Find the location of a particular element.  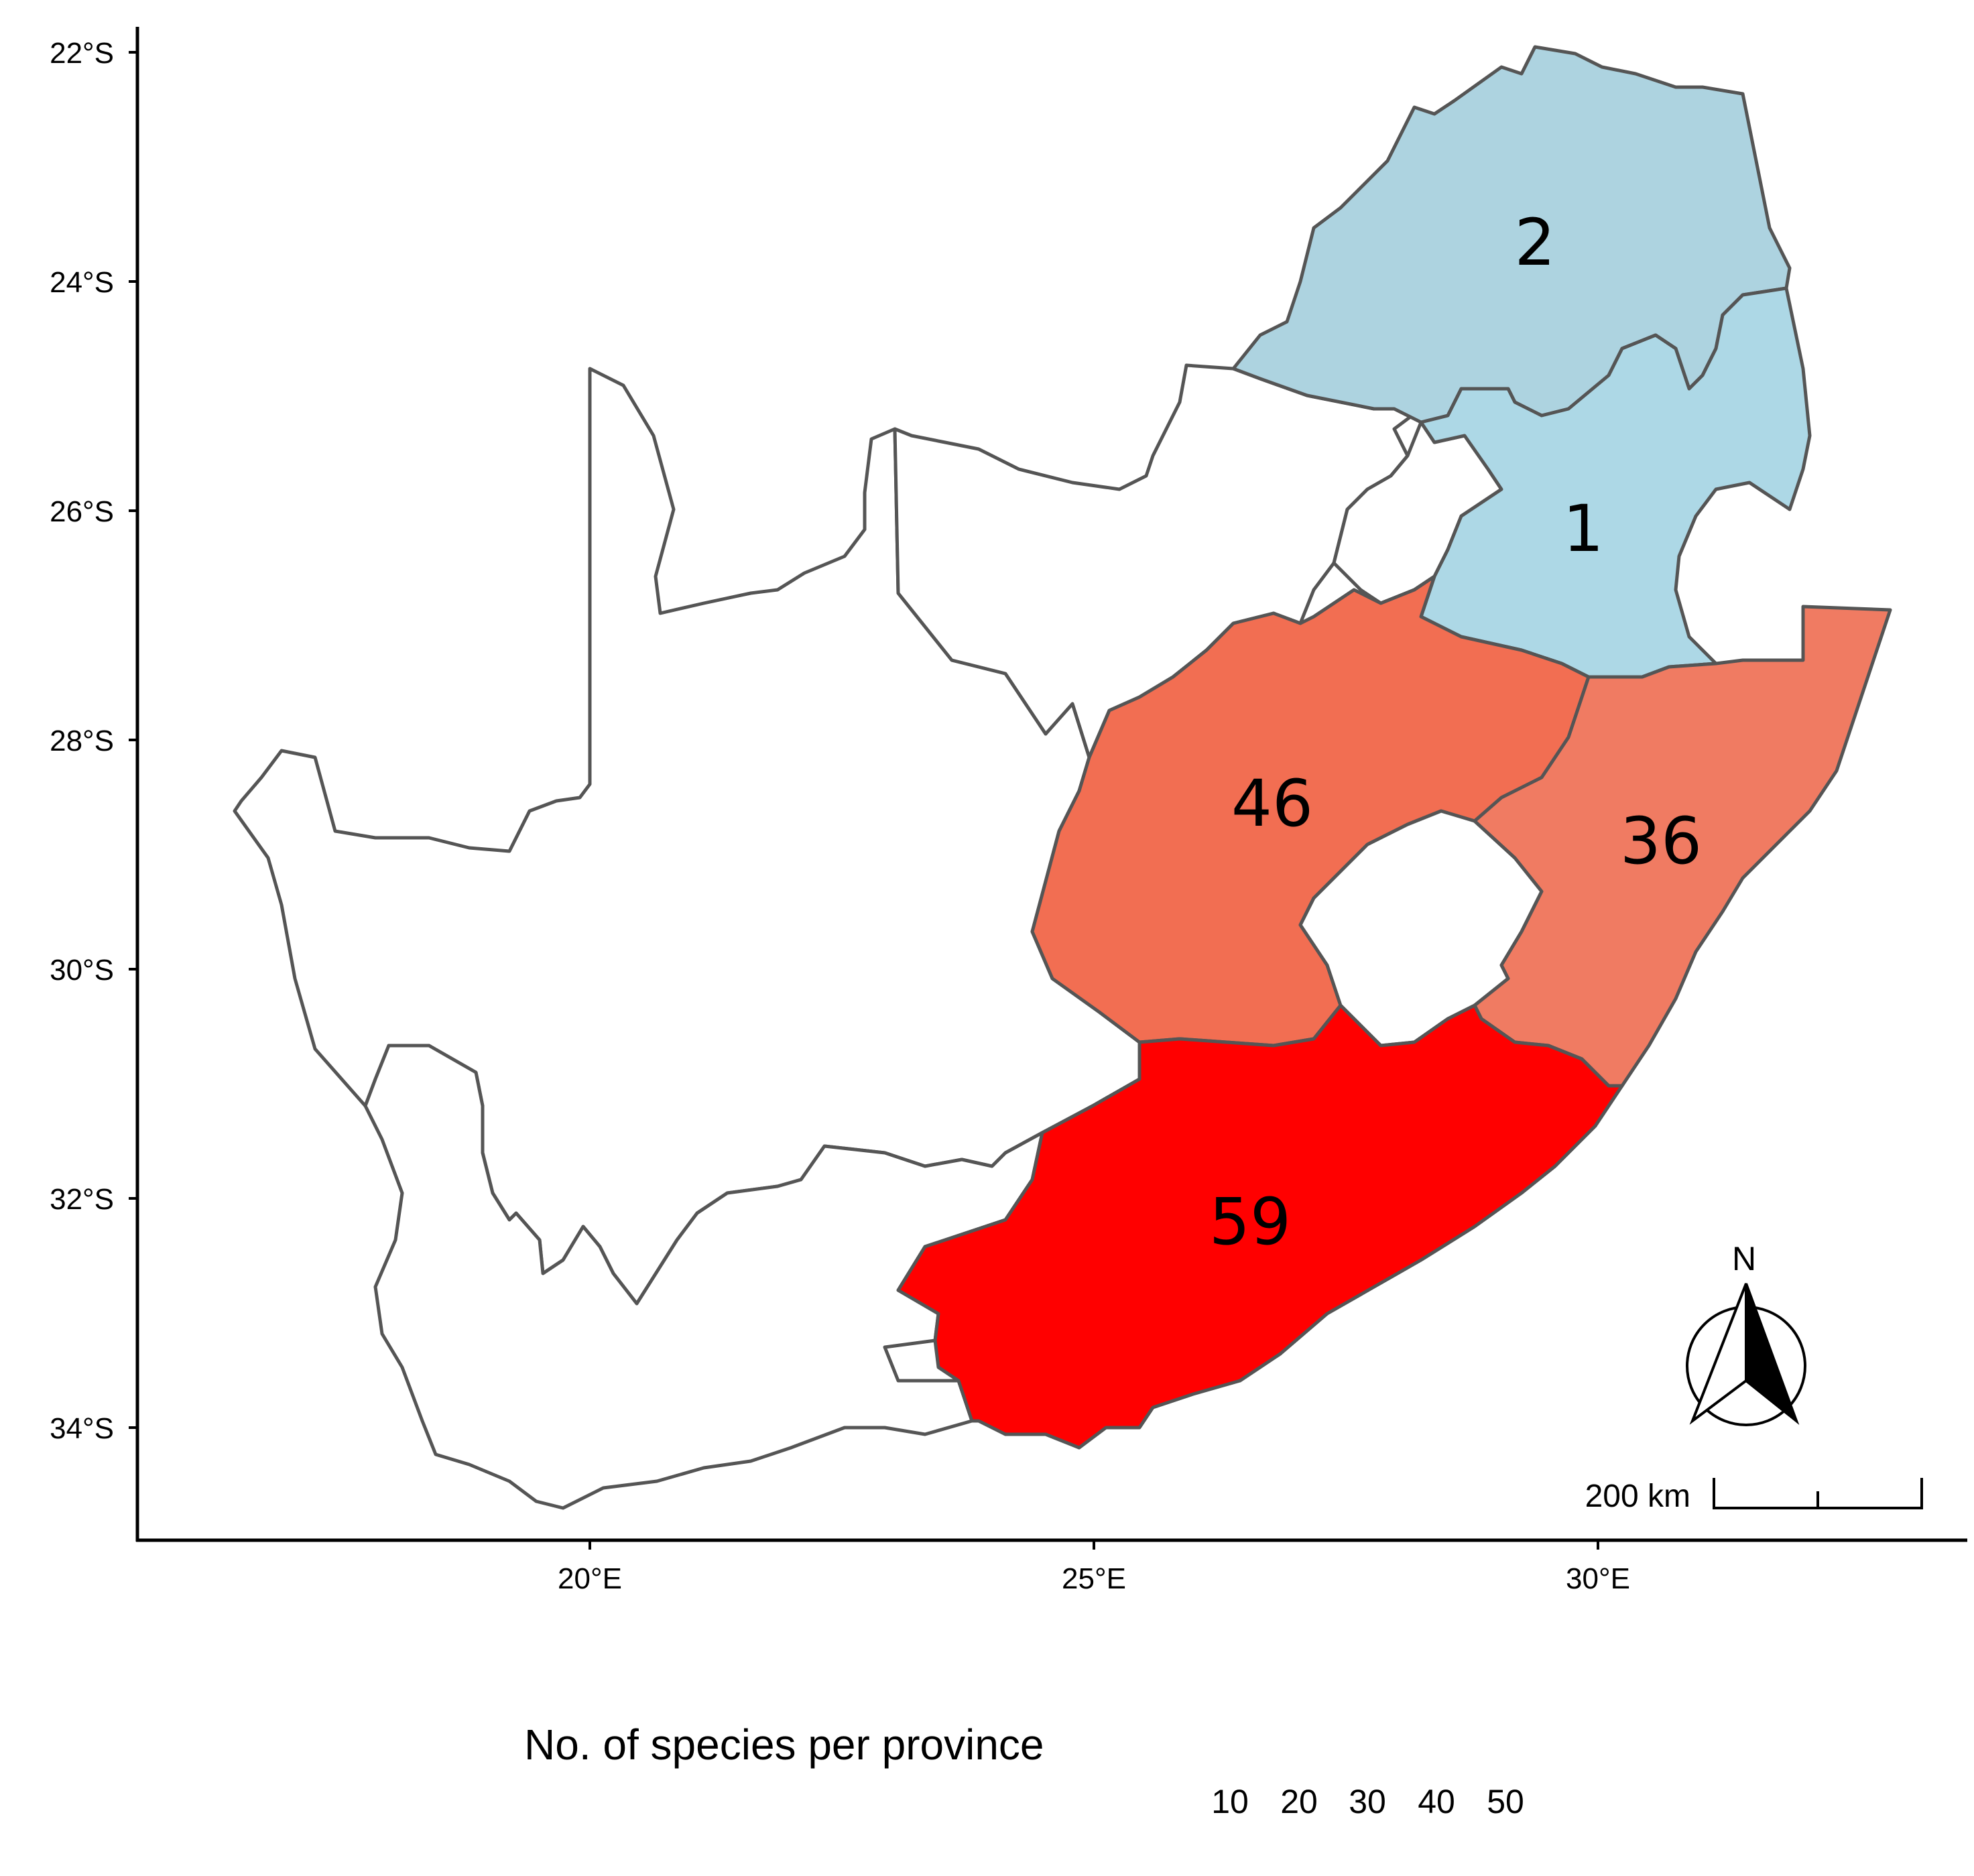

north-label: N is located at coordinates (1744, 1258).